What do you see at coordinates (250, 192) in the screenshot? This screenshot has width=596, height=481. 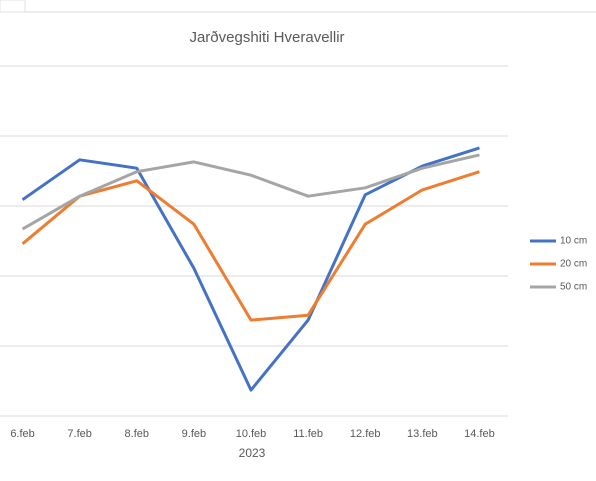 I see `series-line` at bounding box center [250, 192].